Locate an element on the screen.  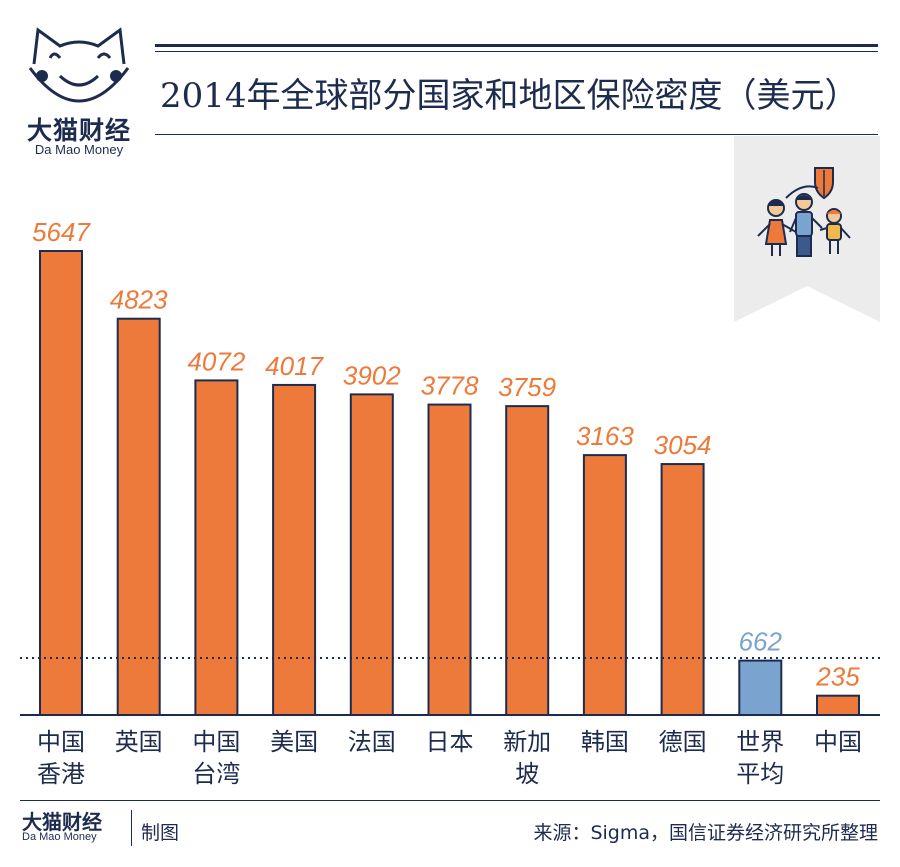
footer-made-by: 制图 is located at coordinates (160, 833).